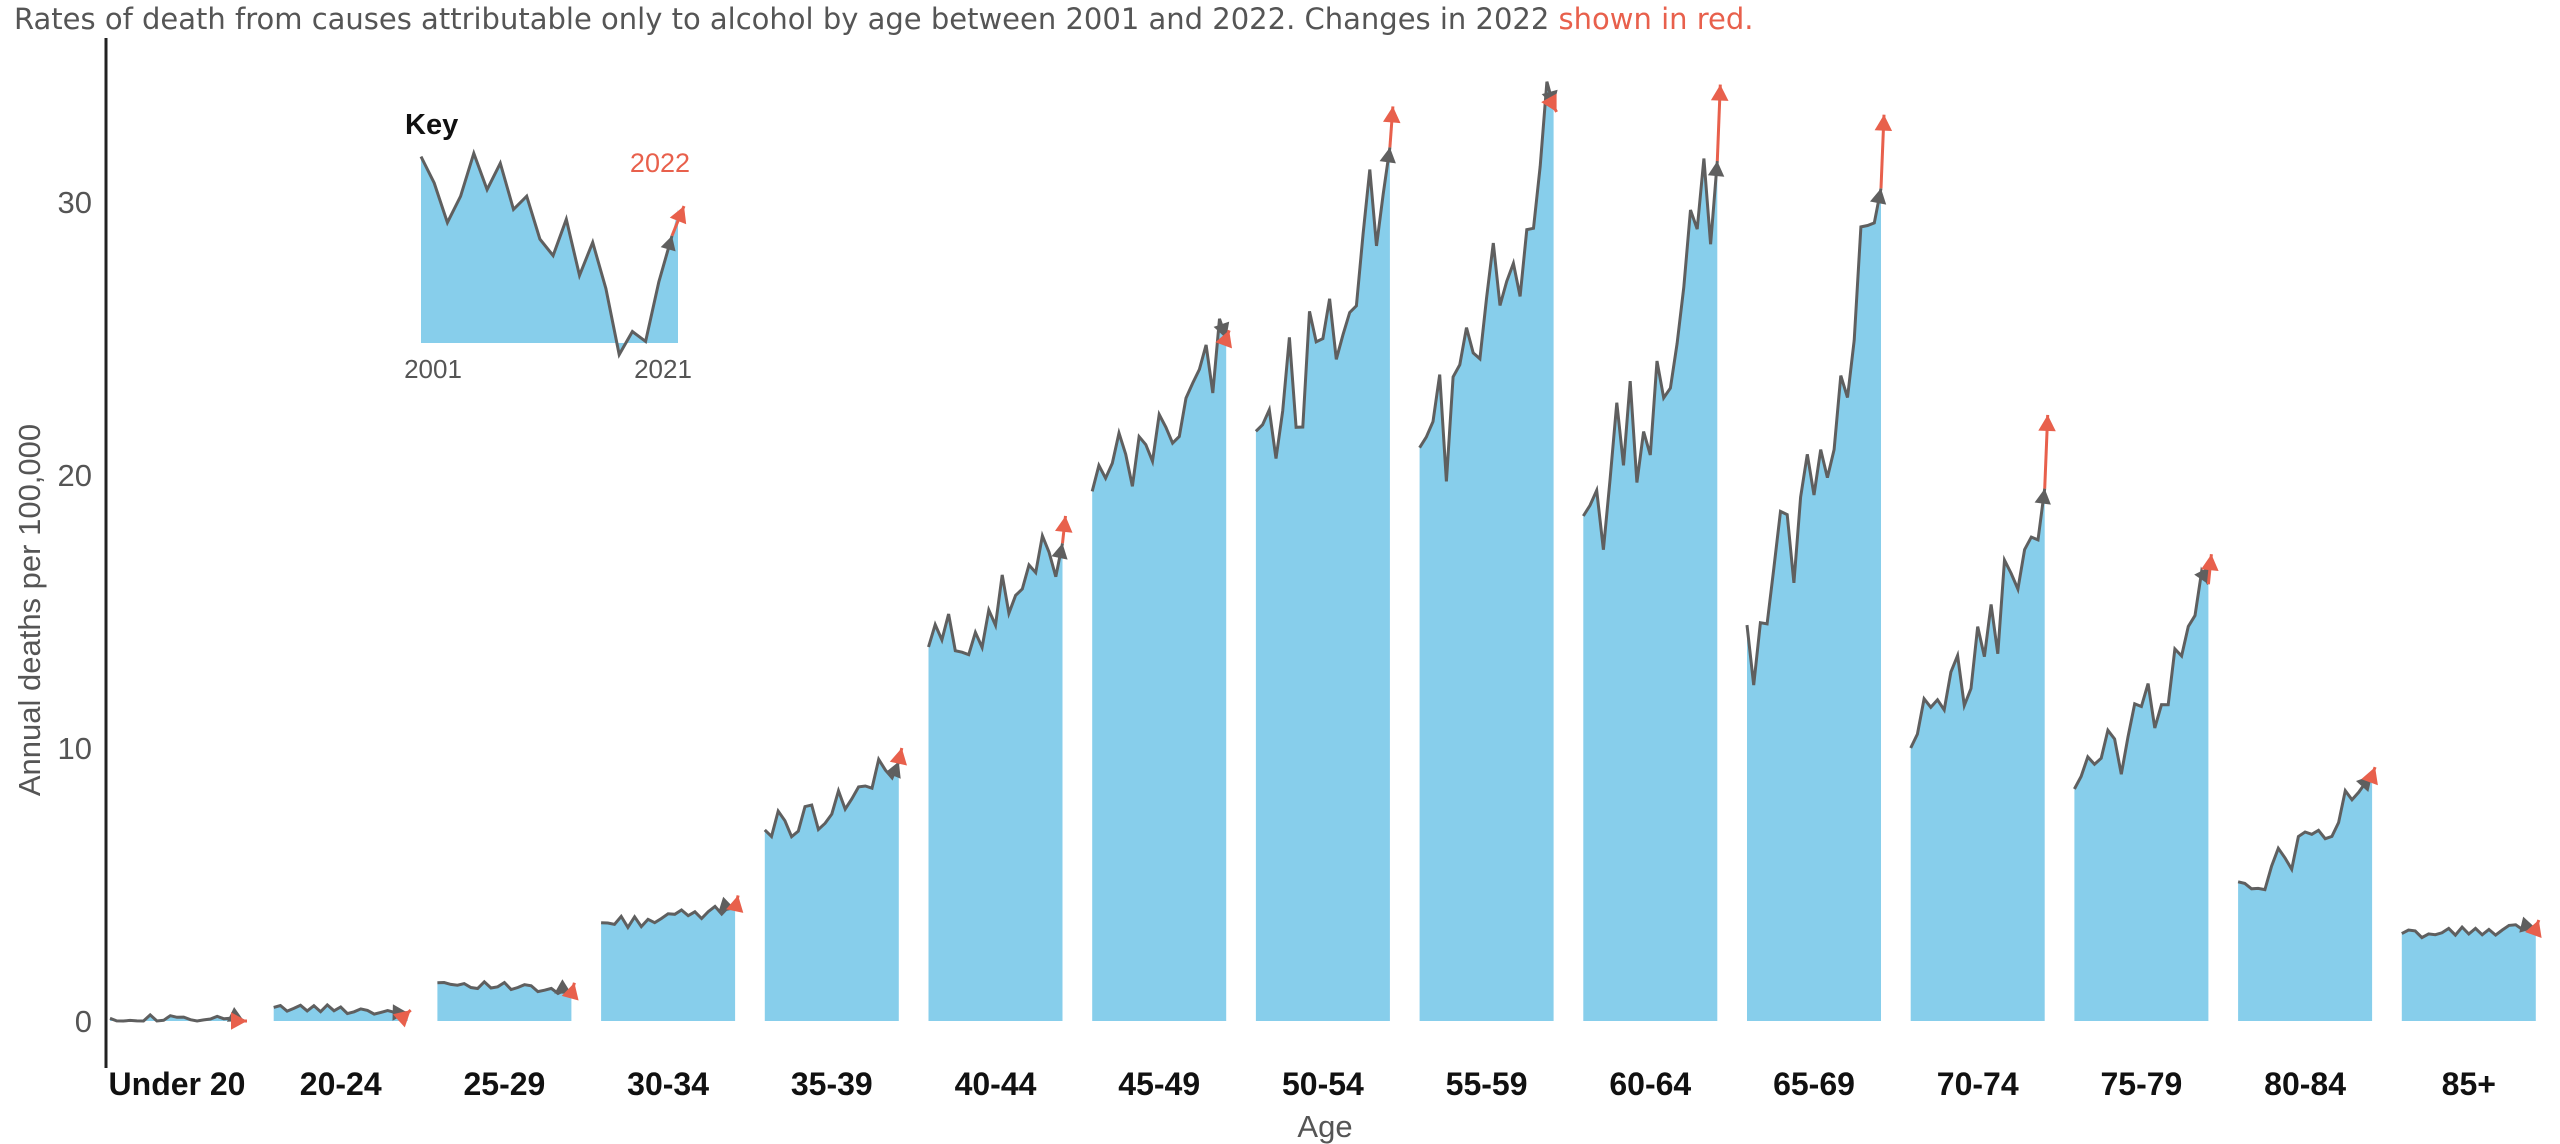  I want to click on y-axis-label: Annual deaths per 100,000, so click(29, 610).